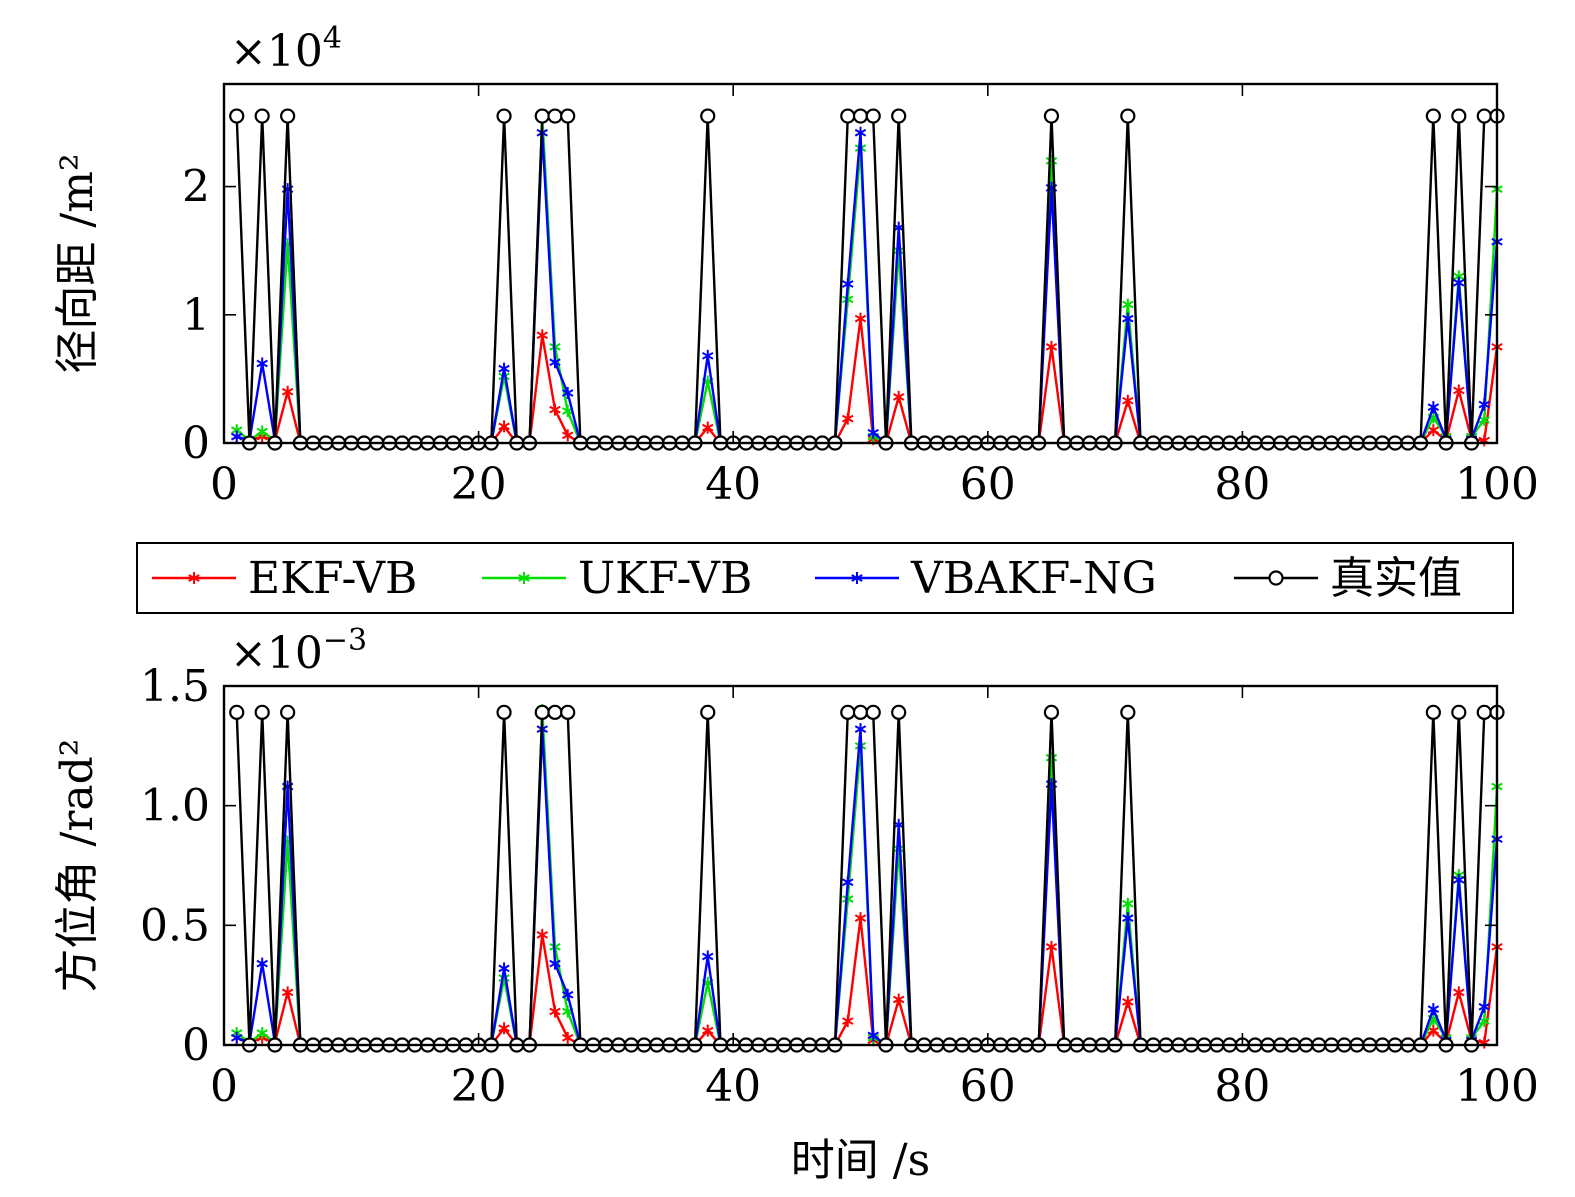 The width and height of the screenshot is (1575, 1197). Describe the element at coordinates (1033, 578) in the screenshot. I see `legend-label: VBAKF-NG` at that location.